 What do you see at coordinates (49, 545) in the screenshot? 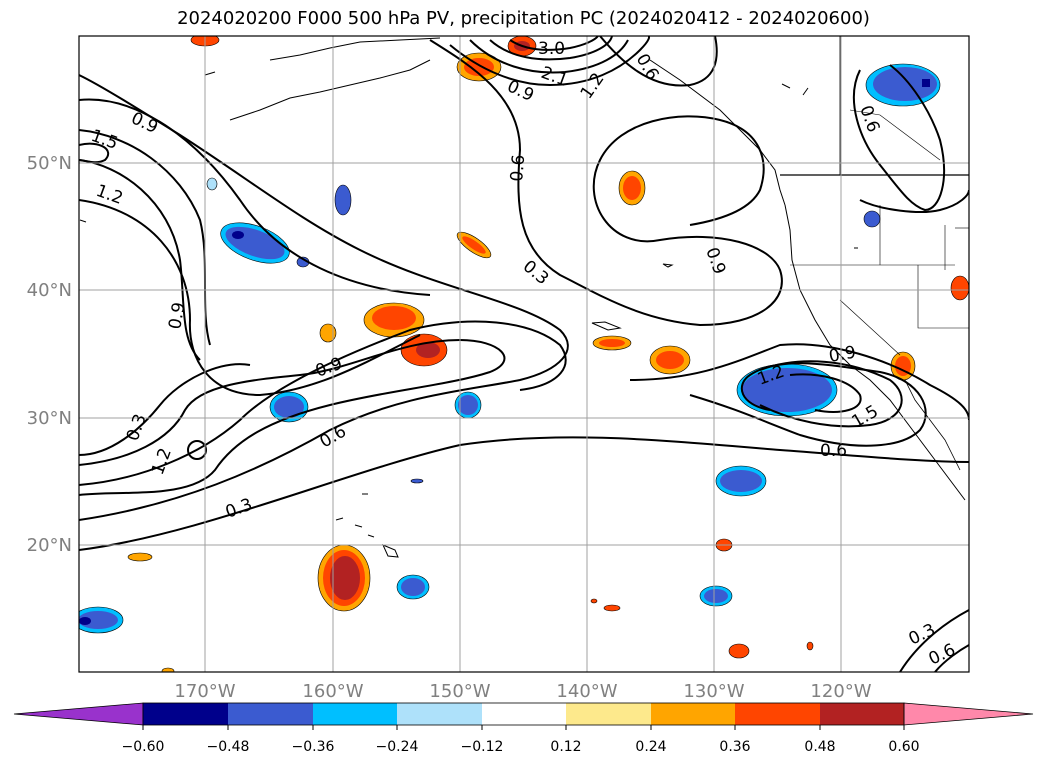
I see `lat-label: 20°N` at bounding box center [49, 545].